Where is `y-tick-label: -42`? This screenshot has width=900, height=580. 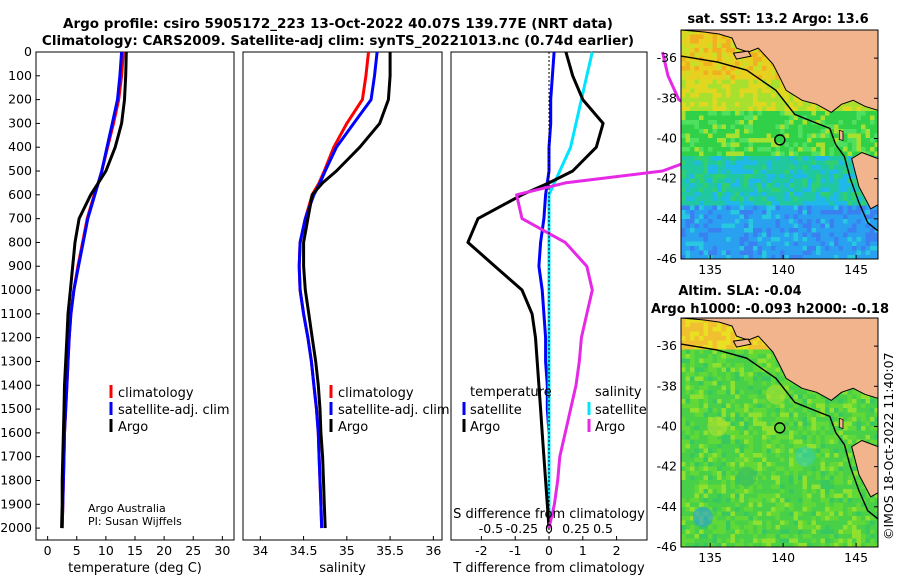
y-tick-label: -42 is located at coordinates (667, 178).